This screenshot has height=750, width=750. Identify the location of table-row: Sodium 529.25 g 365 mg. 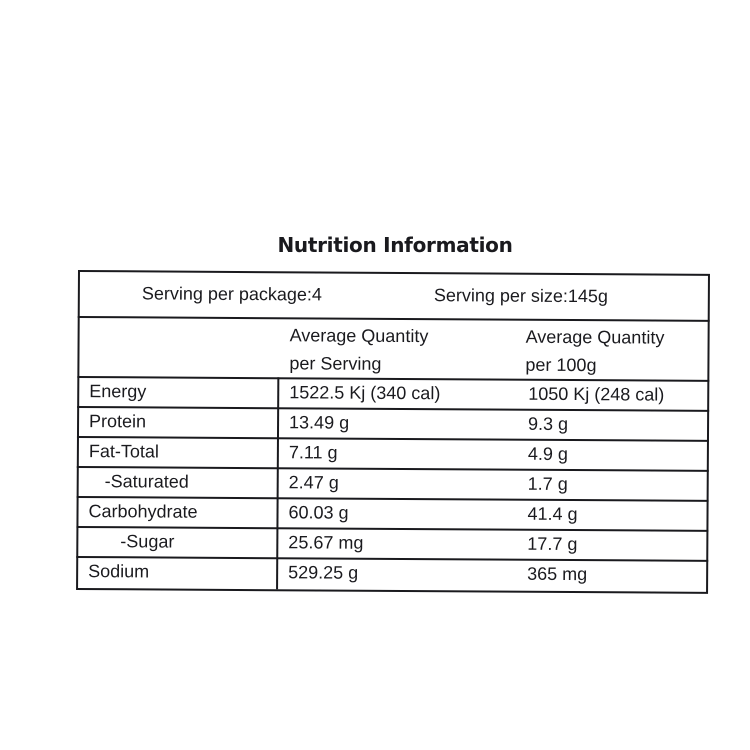
(392, 573).